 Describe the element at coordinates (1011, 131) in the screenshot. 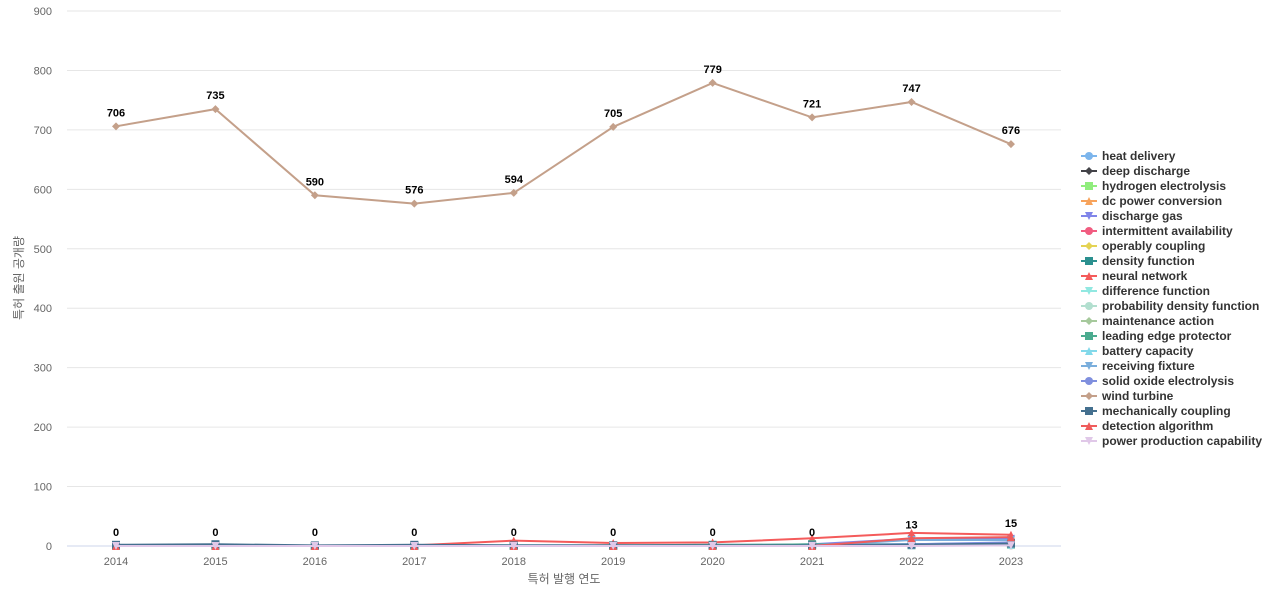

I see `data-label: 676` at that location.